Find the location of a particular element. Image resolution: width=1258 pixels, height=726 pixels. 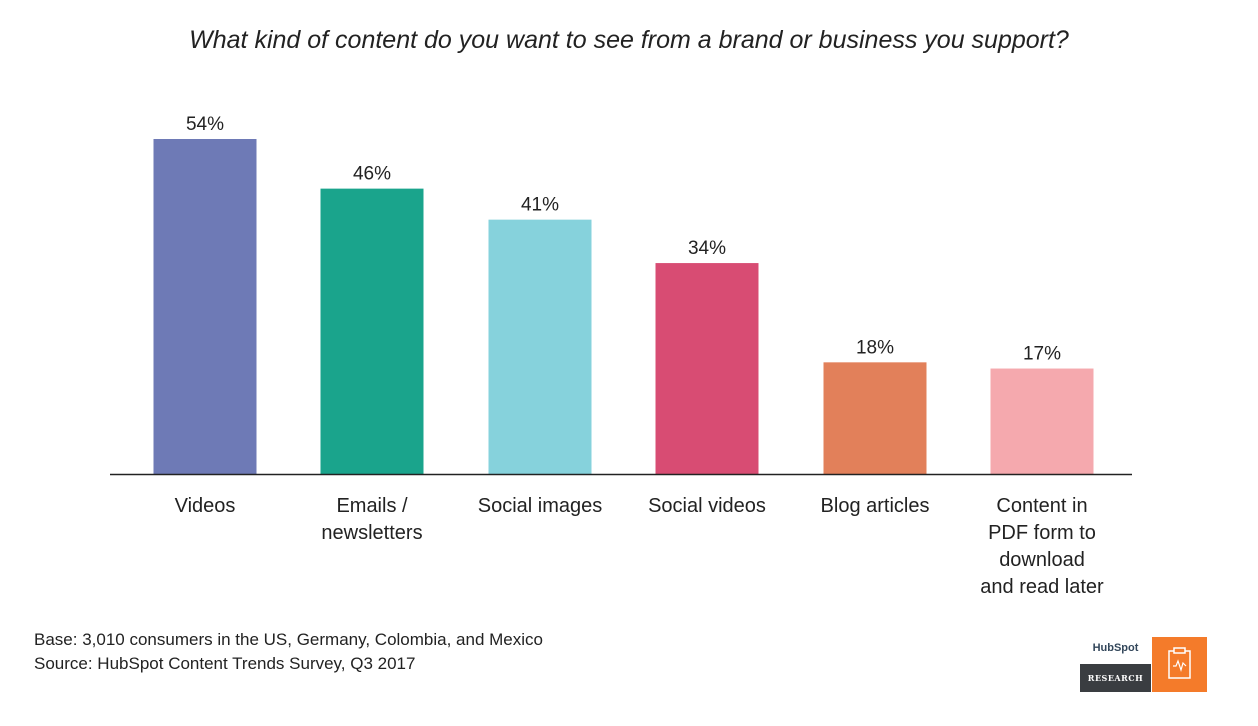

x-tick-label: Videos is located at coordinates (205, 506).